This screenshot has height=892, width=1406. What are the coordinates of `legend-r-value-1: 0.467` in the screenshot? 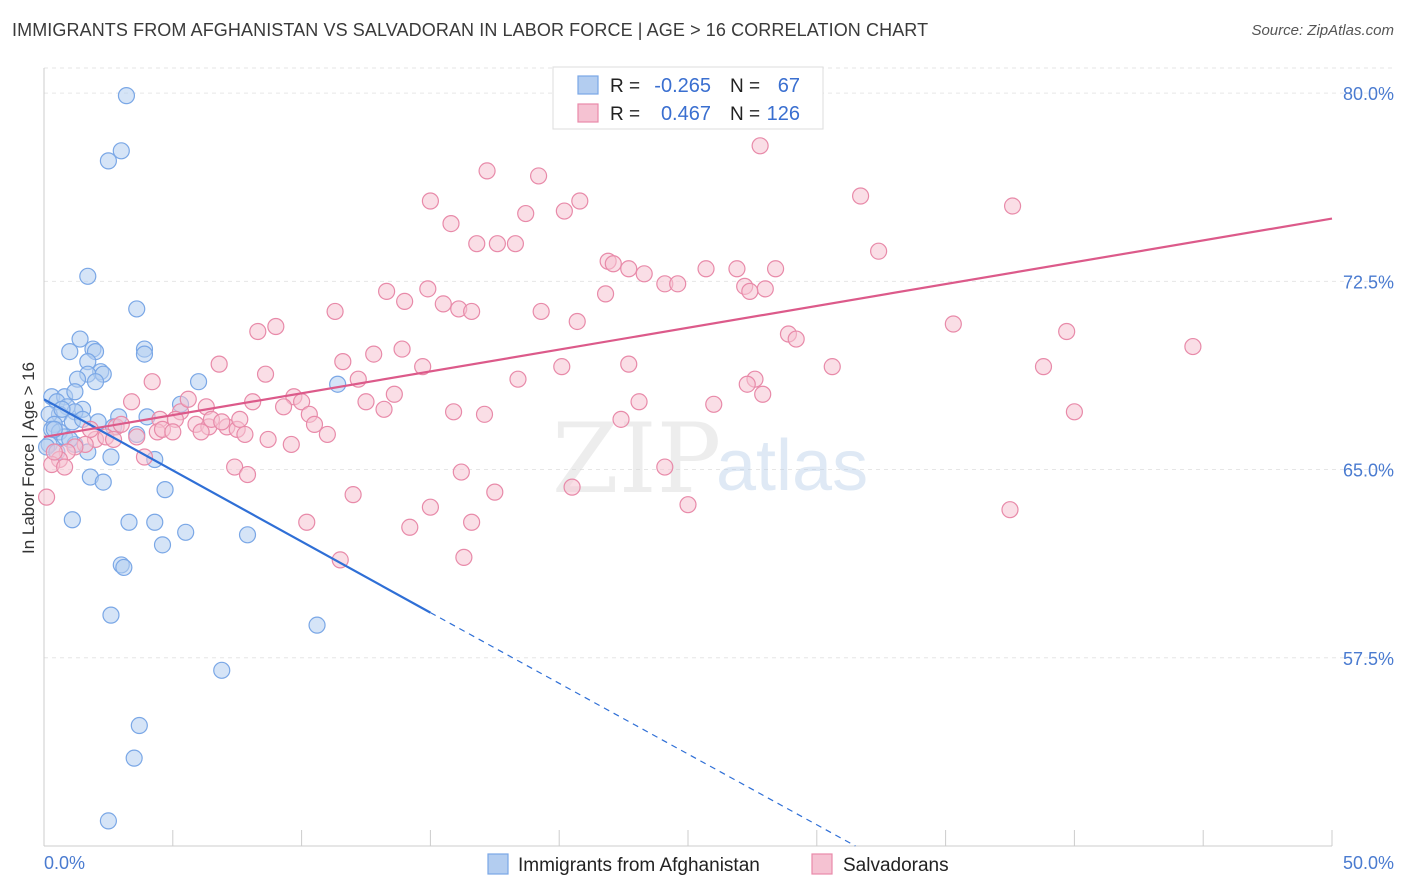 It's located at (686, 114).